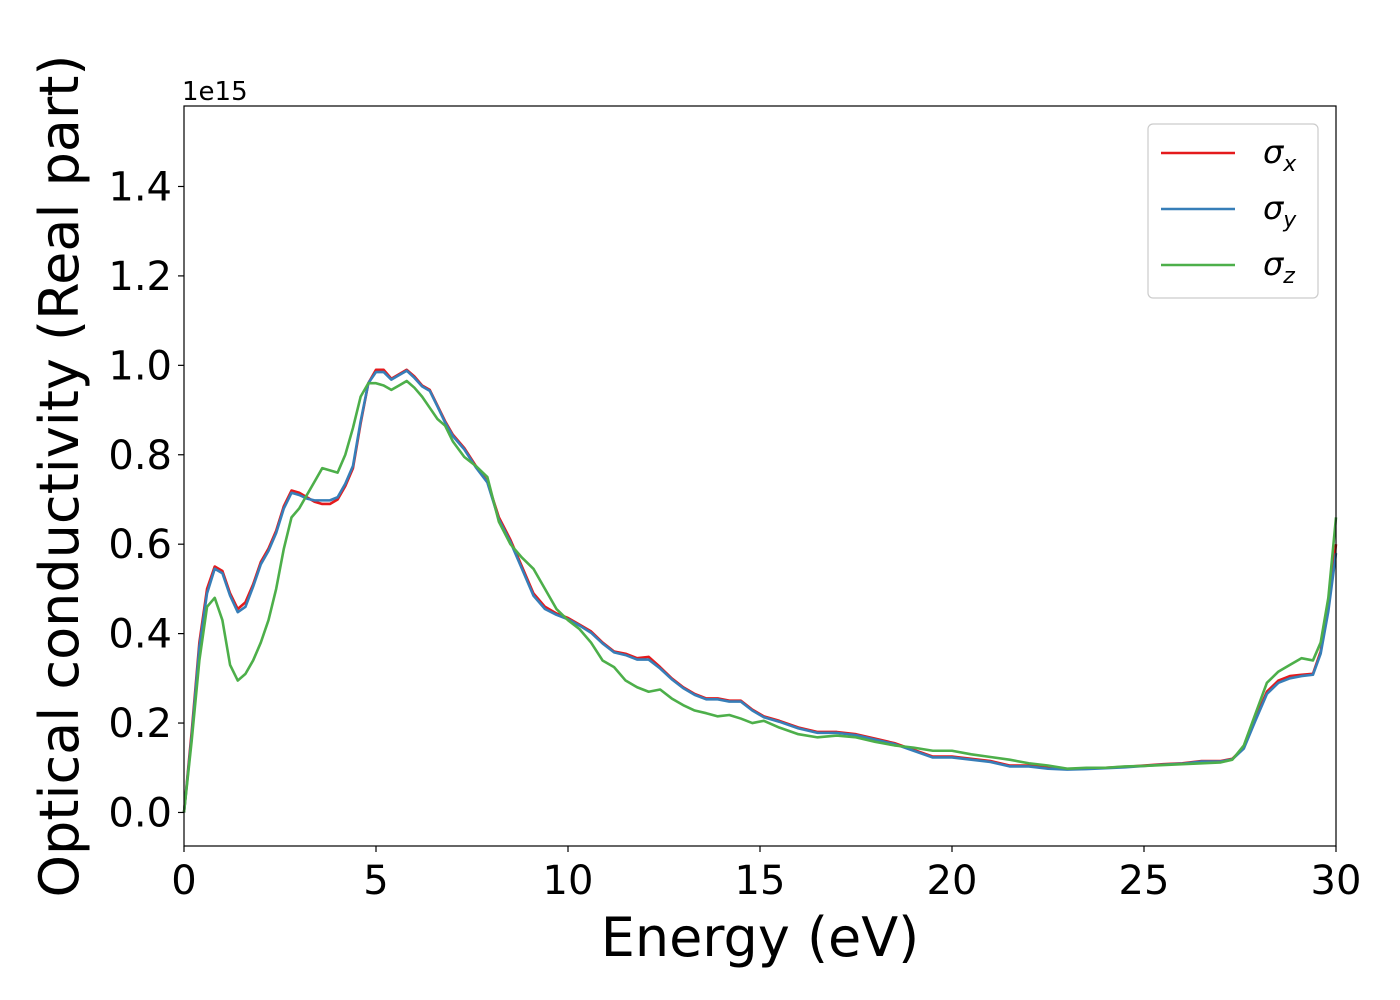  I want to click on y-axis: 0.0 0.2 0.4 0.6 0.8 1.0 1.2 1.4, so click(146, 500).